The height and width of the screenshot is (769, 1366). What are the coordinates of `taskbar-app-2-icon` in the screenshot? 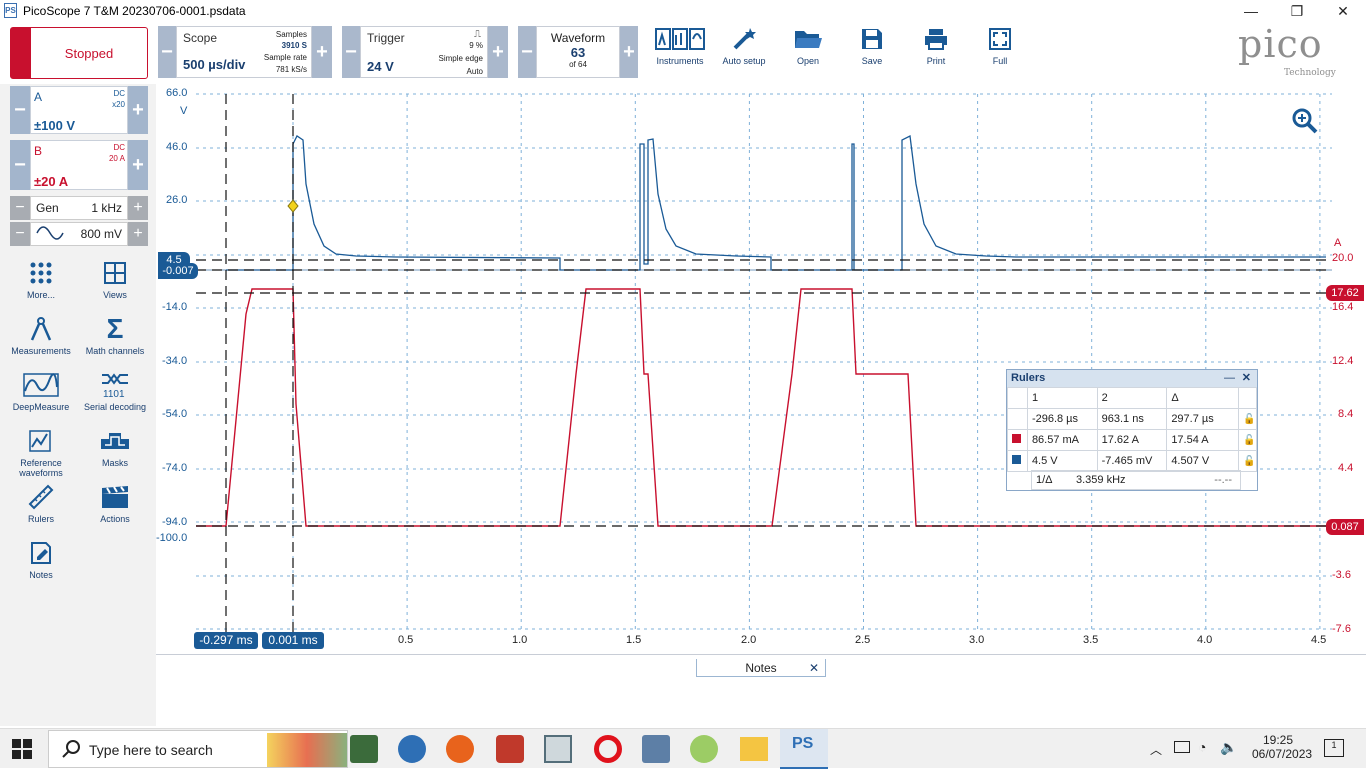 It's located at (412, 749).